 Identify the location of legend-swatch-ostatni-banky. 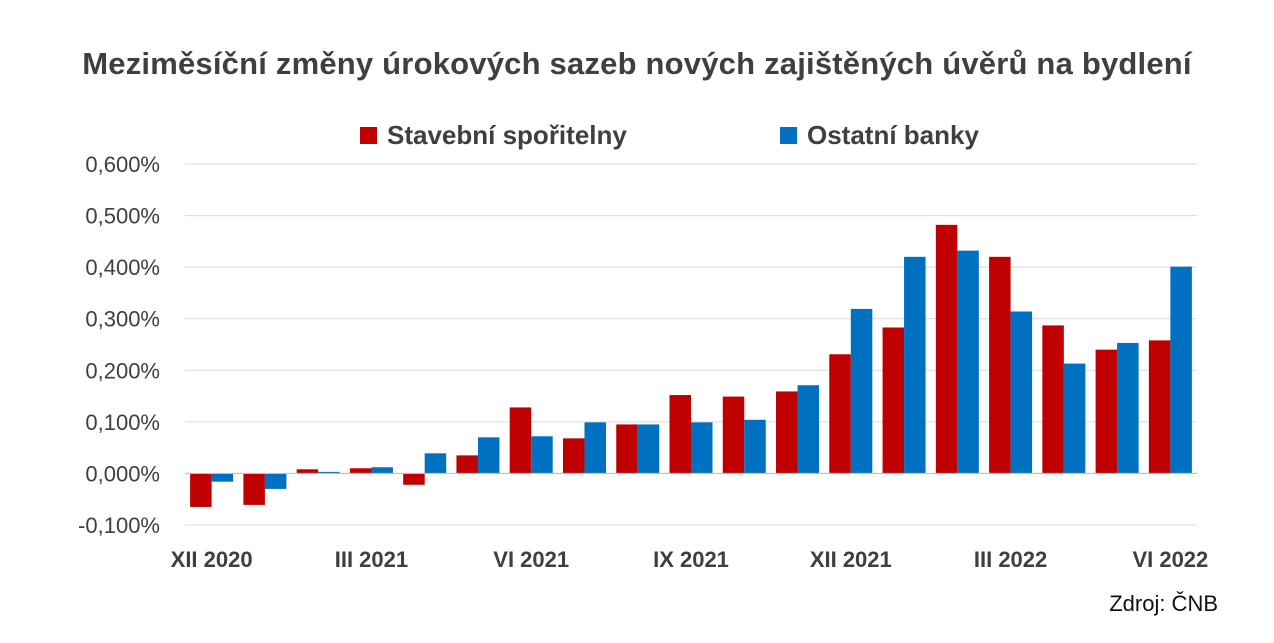
(788, 135).